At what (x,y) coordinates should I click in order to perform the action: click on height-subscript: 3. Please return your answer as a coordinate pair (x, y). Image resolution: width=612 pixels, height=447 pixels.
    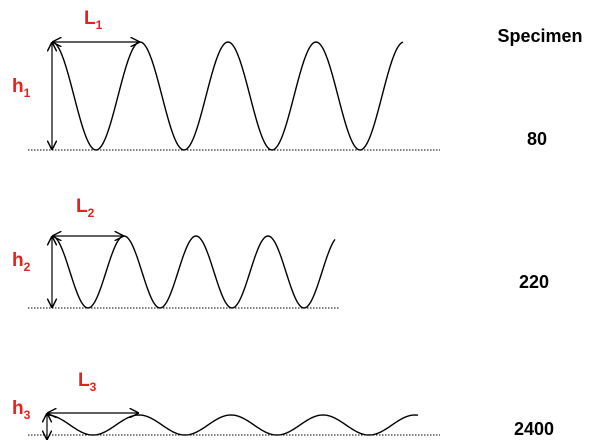
    Looking at the image, I should click on (27, 415).